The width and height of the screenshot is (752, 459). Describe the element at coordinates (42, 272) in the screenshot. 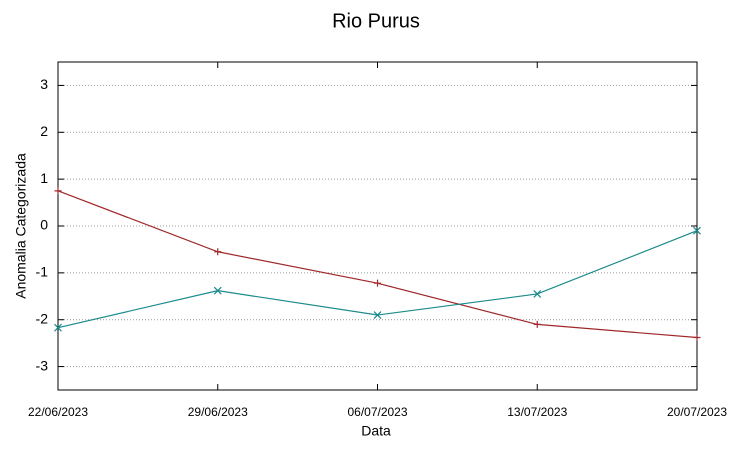

I see `y-tick-label: -1` at that location.